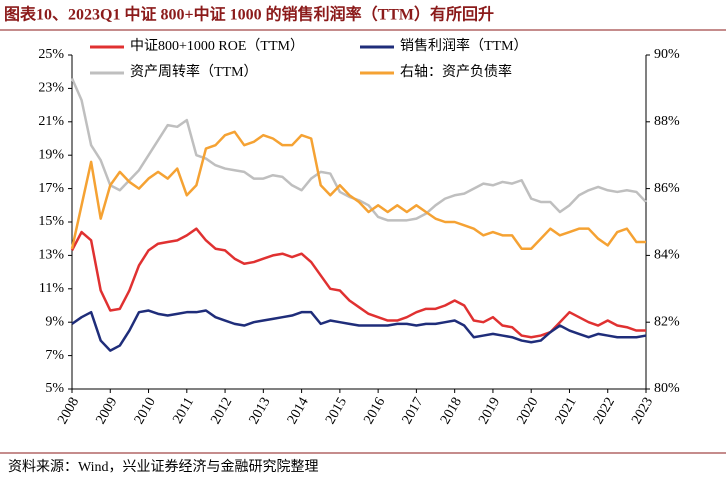  What do you see at coordinates (464, 45) in the screenshot?
I see `legend-label: 销售利润率（TTM）` at bounding box center [464, 45].